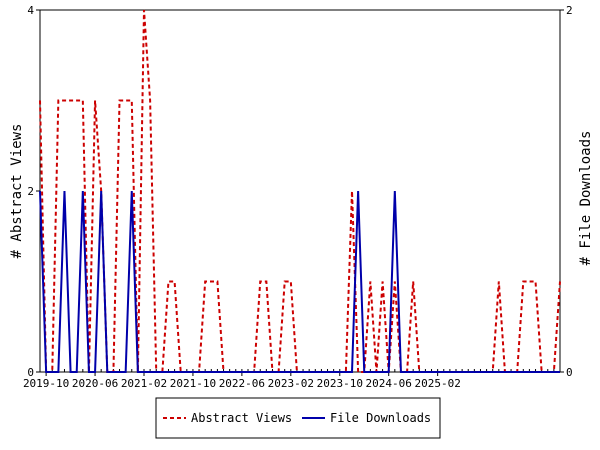  I want to click on x-tick-label: 2022-06, so click(242, 383).